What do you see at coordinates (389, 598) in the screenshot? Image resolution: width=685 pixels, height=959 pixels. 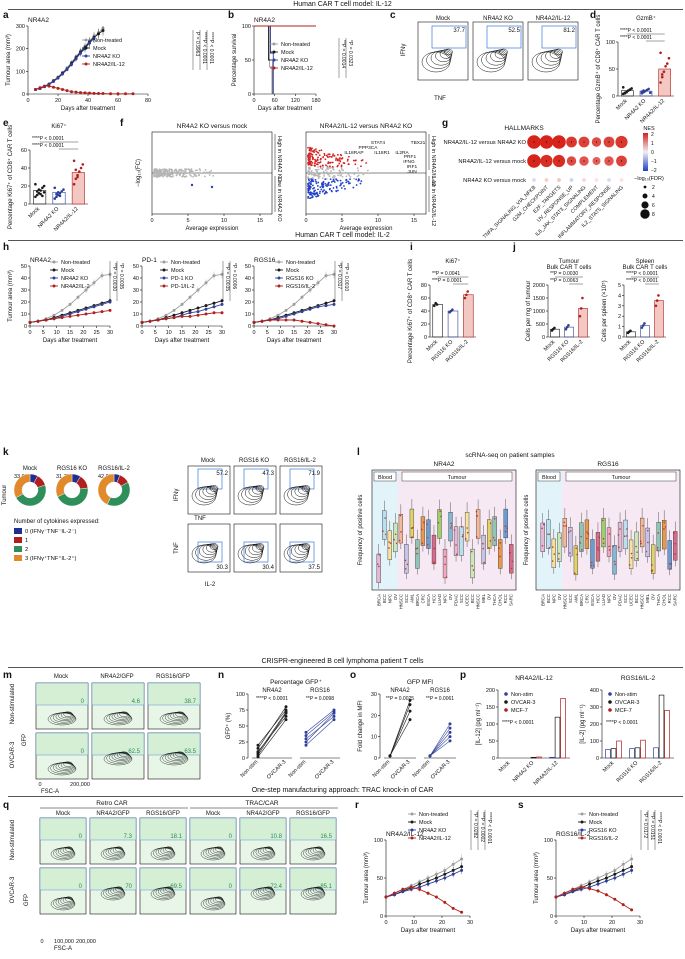 I see `x-tick-label: NPC` at bounding box center [389, 598].